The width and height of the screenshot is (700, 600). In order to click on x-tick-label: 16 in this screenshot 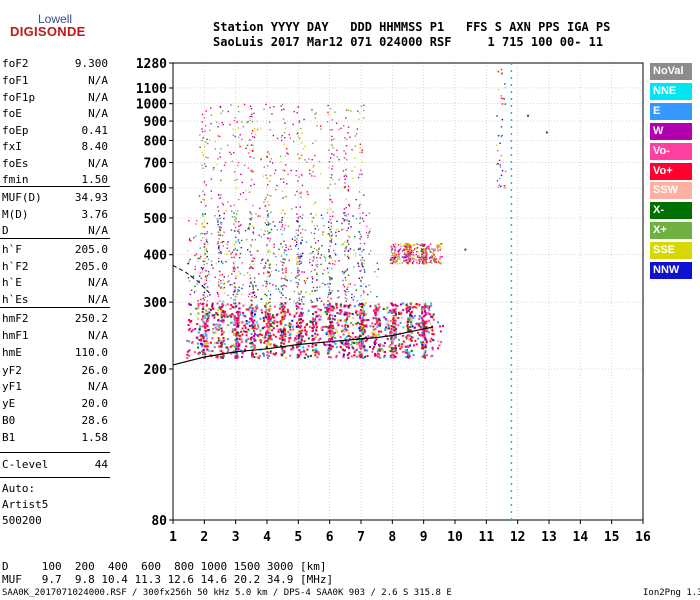, I will do `click(643, 537)`.